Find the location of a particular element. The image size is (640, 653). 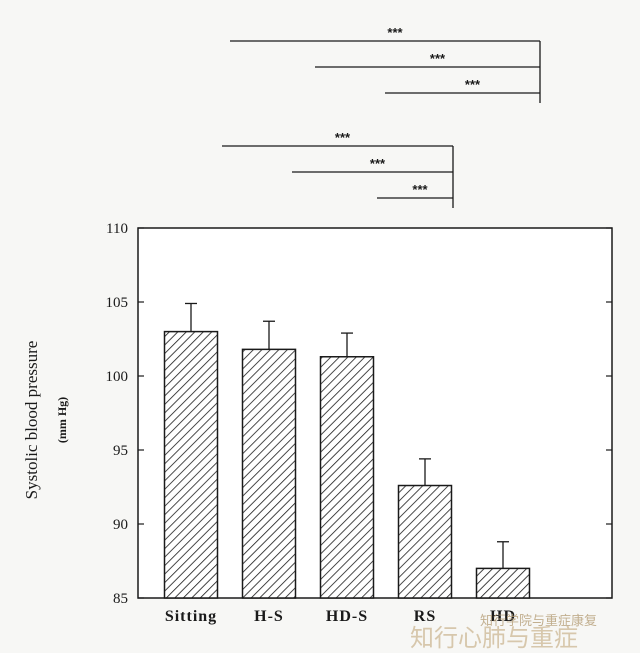

x-tick-label: RS is located at coordinates (425, 616).